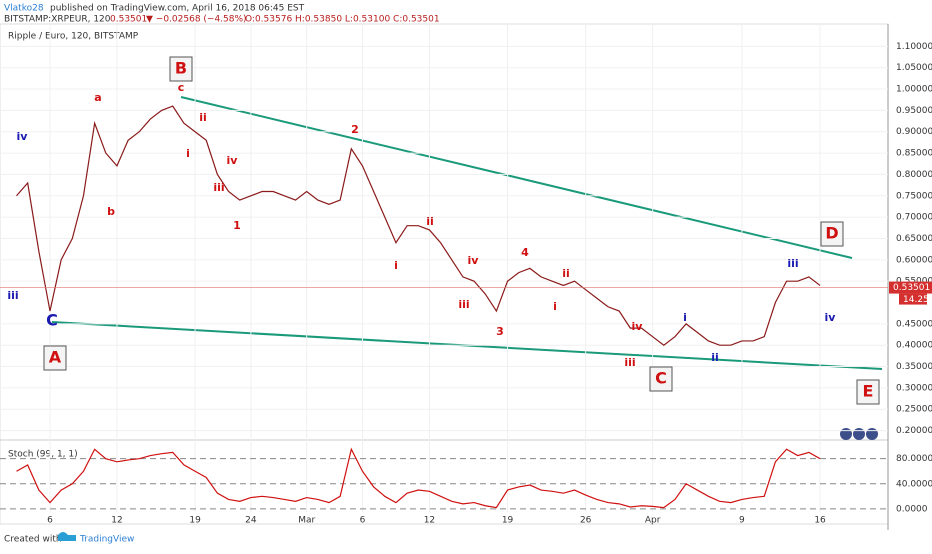  Describe the element at coordinates (914, 132) in the screenshot. I see `y-tick-label: 0.90000` at that location.